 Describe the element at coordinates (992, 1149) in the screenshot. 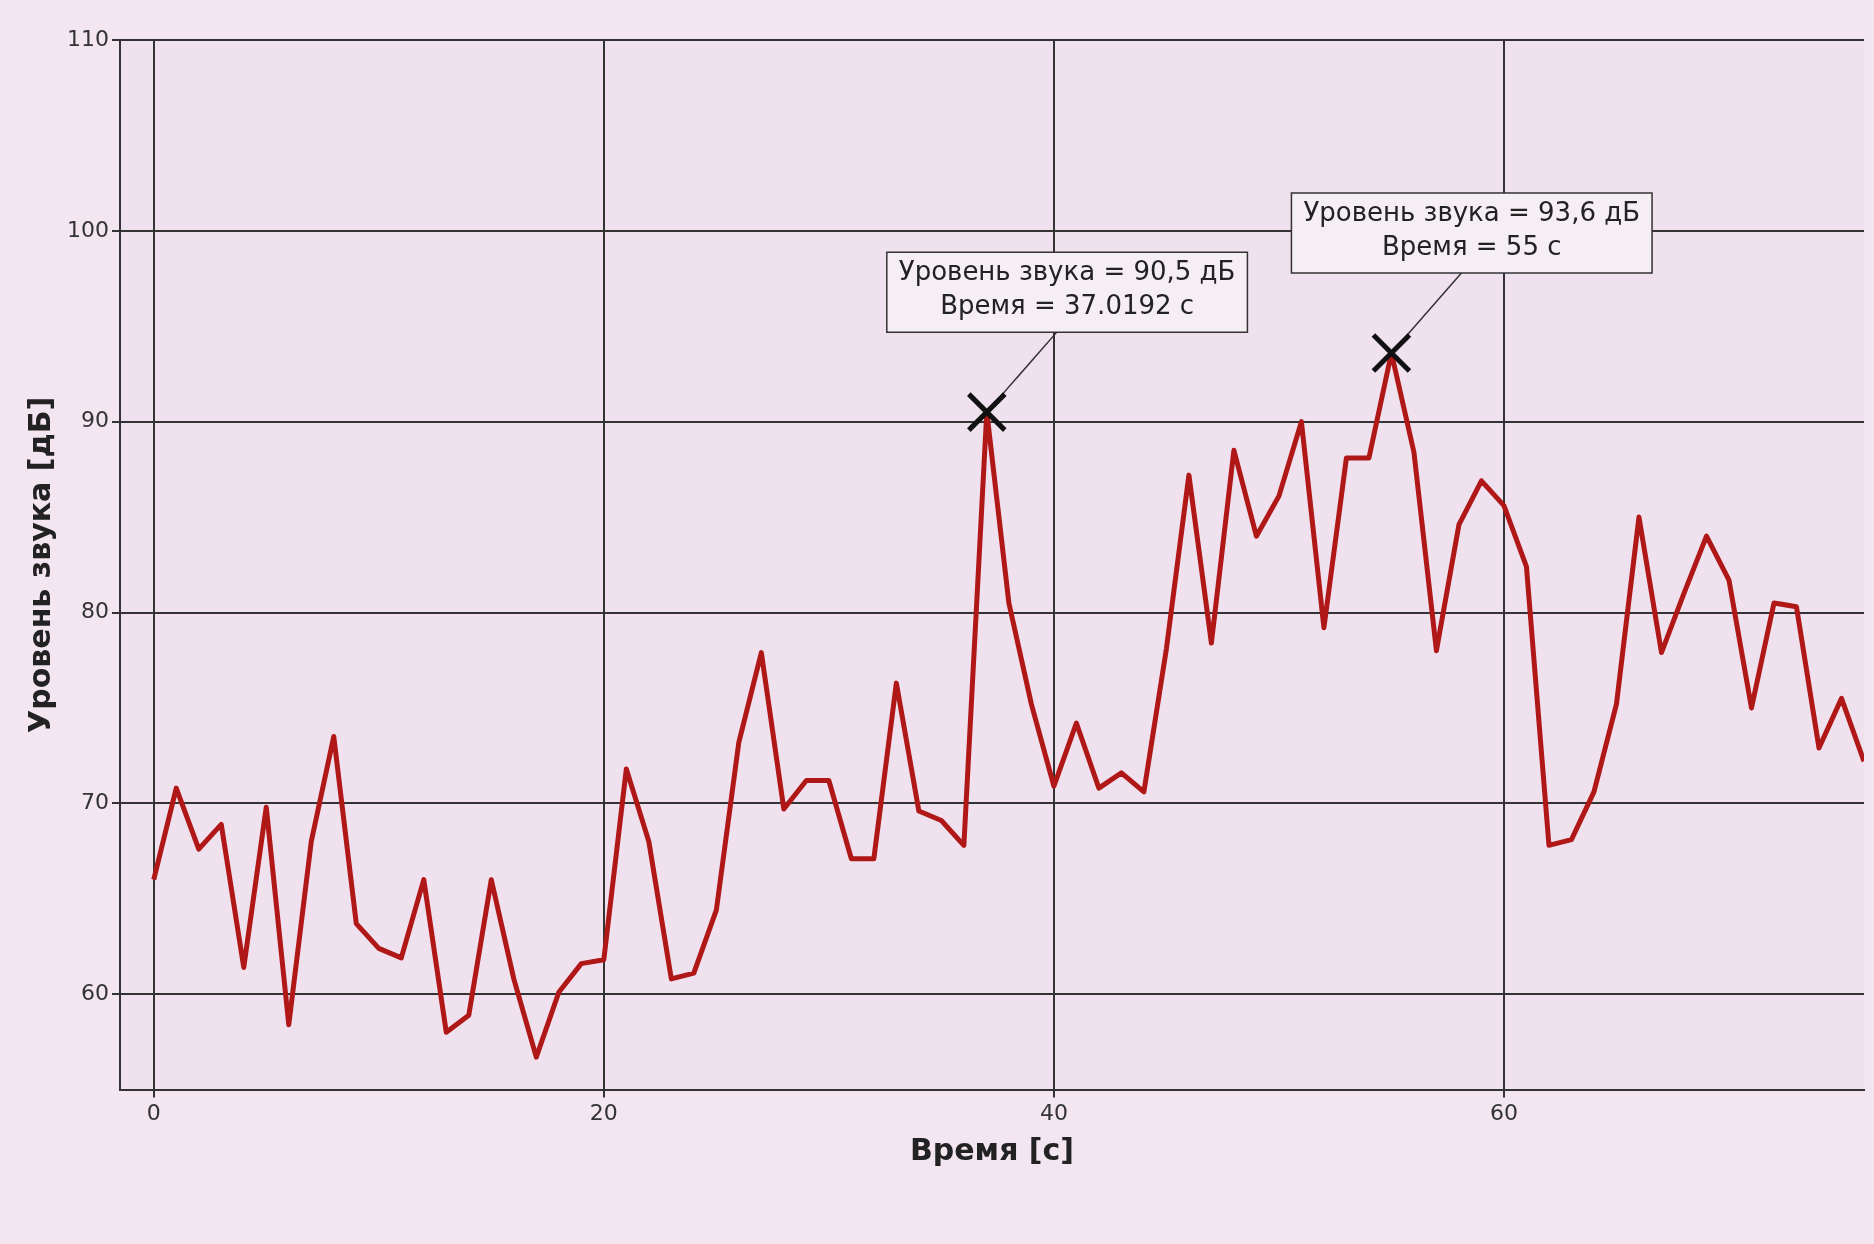

I see `x-axis-title: Время [с]` at that location.